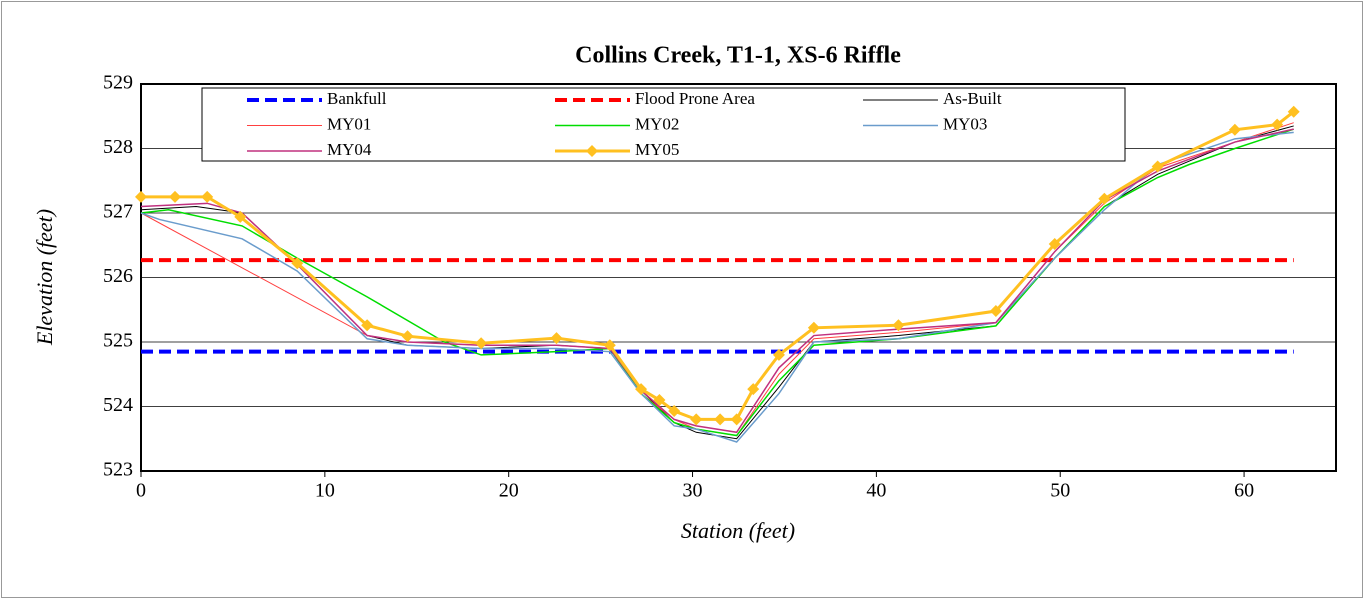 This screenshot has height=604, width=1365. I want to click on y-tick-label: 527, so click(118, 212).